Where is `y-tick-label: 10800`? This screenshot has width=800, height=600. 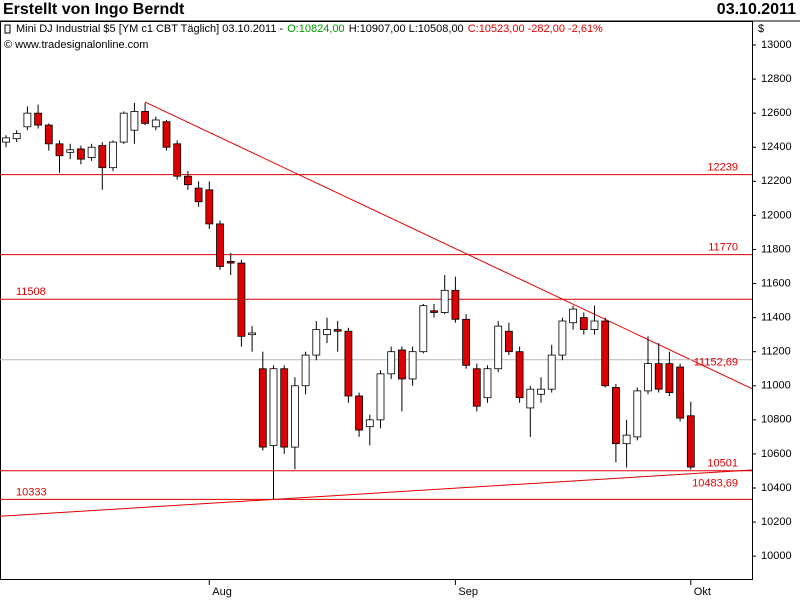
y-tick-label: 10800 is located at coordinates (776, 420).